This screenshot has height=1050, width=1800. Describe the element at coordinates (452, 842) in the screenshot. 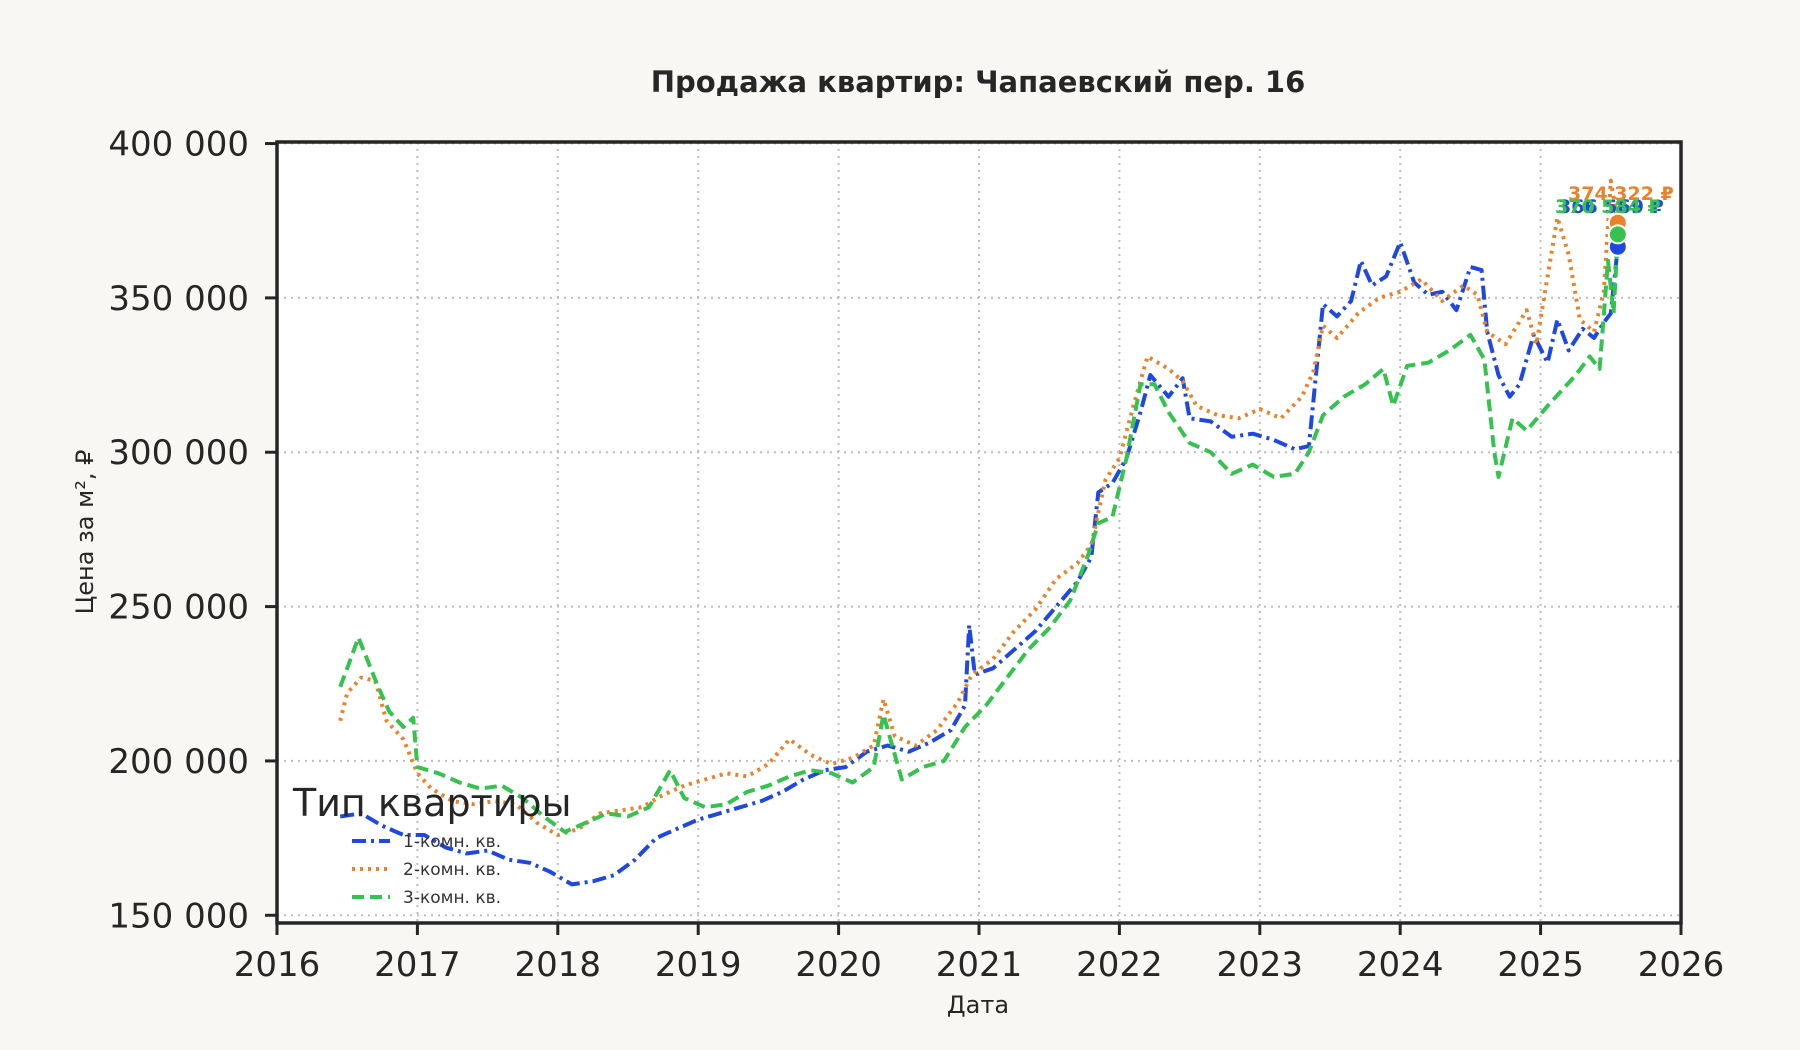

I see `legend-item-label: 1-комн. кв.` at that location.